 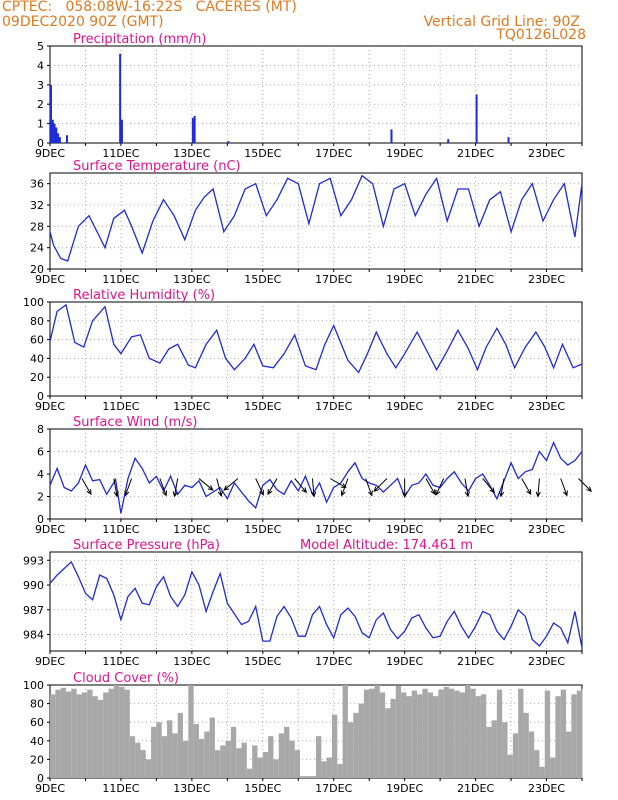 I want to click on temp-x-tick-label: 23DEC, so click(x=546, y=279).